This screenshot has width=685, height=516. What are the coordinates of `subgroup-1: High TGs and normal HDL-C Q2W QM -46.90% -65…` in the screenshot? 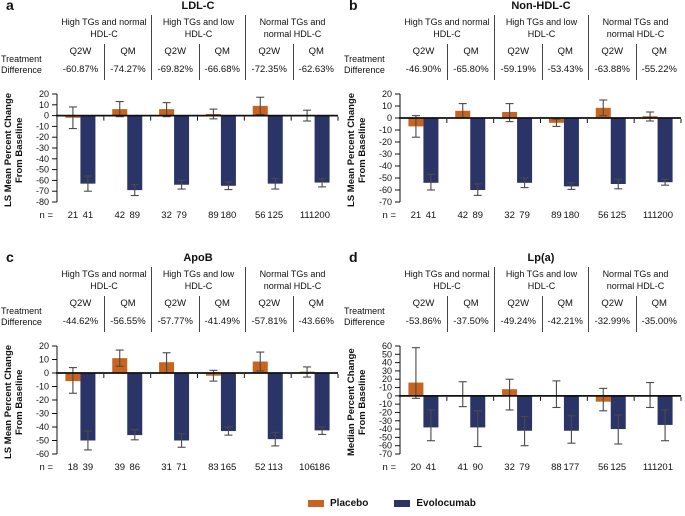 It's located at (447, 47).